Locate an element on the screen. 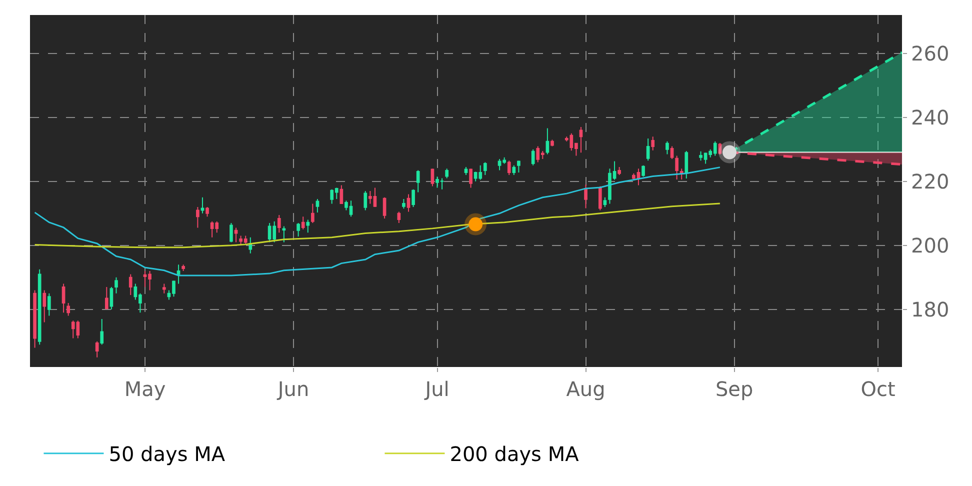 Image resolution: width=972 pixels, height=486 pixels. y-tick-label: 220 is located at coordinates (930, 181).